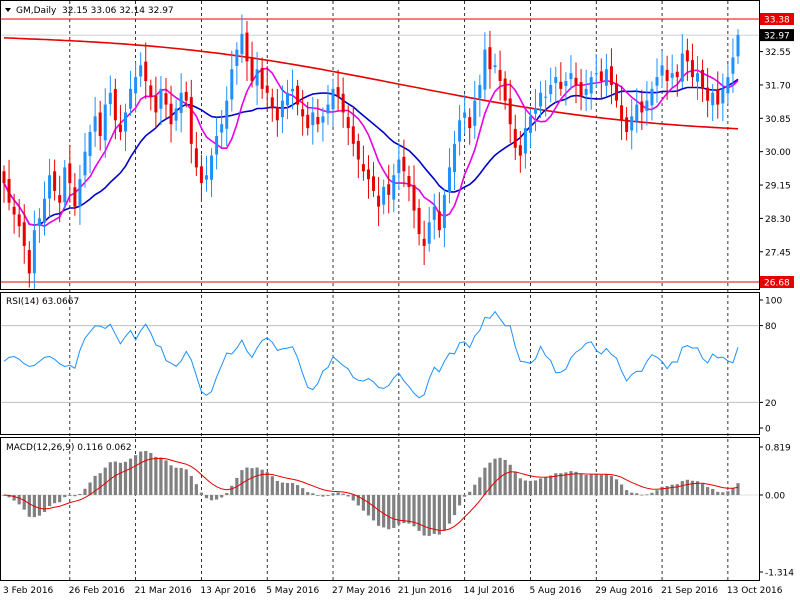  I want to click on rsi-line, so click(371, 354).